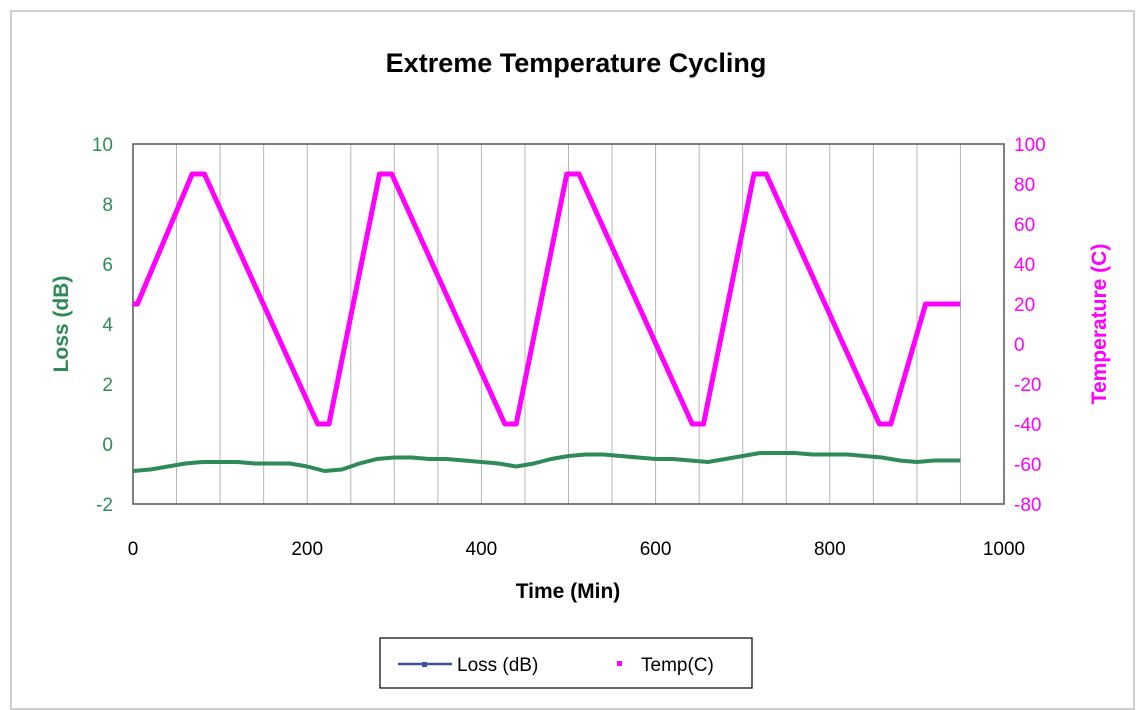  I want to click on y2-tick-label: 0, so click(1019, 345).